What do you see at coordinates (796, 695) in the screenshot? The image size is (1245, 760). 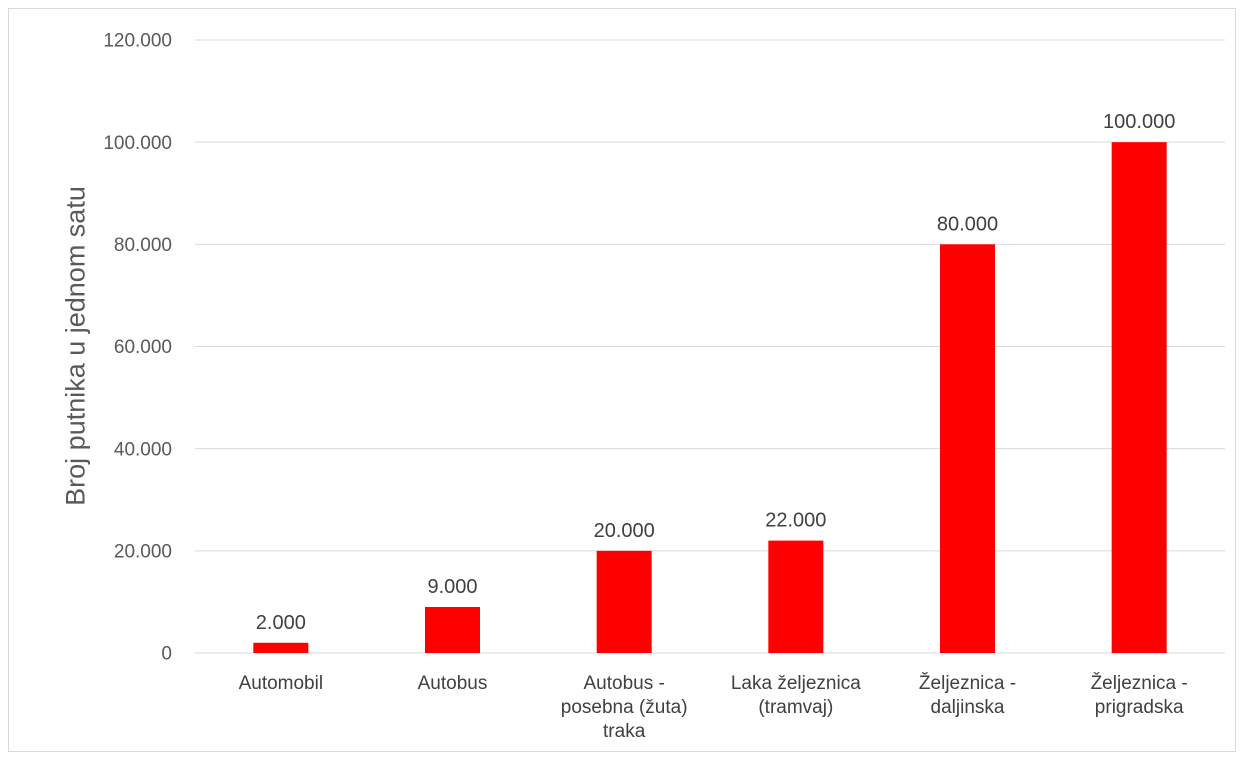 I see `x-category-label: Laka željeznica (tramvaj)` at bounding box center [796, 695].